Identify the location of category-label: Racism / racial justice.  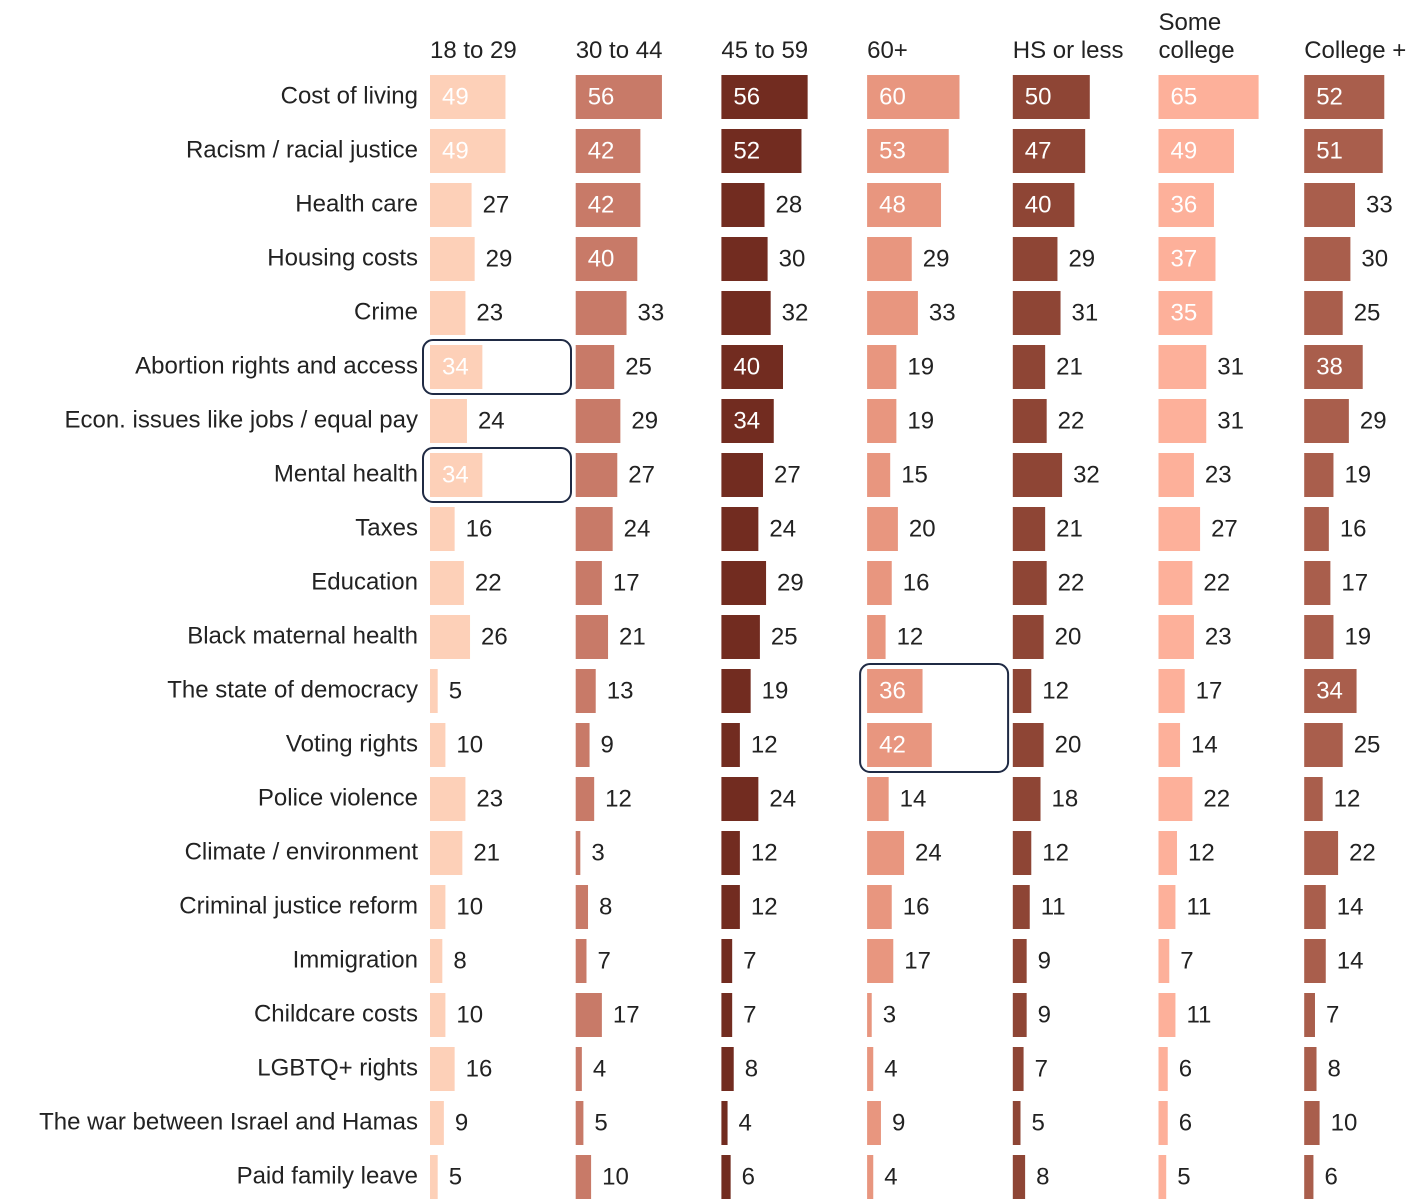
(302, 149).